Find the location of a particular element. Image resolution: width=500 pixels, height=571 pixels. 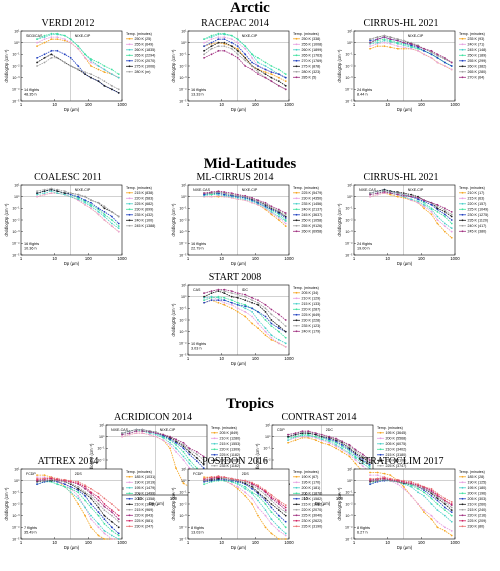

legend-entry: 260 K (1835) is located at coordinates (145, 50).